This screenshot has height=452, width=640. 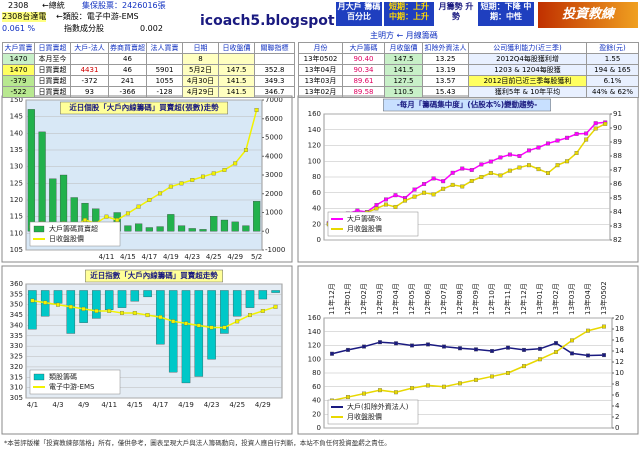 What do you see at coordinates (617, 128) in the screenshot?
I see `y2-tick-label: 90` at bounding box center [617, 128].